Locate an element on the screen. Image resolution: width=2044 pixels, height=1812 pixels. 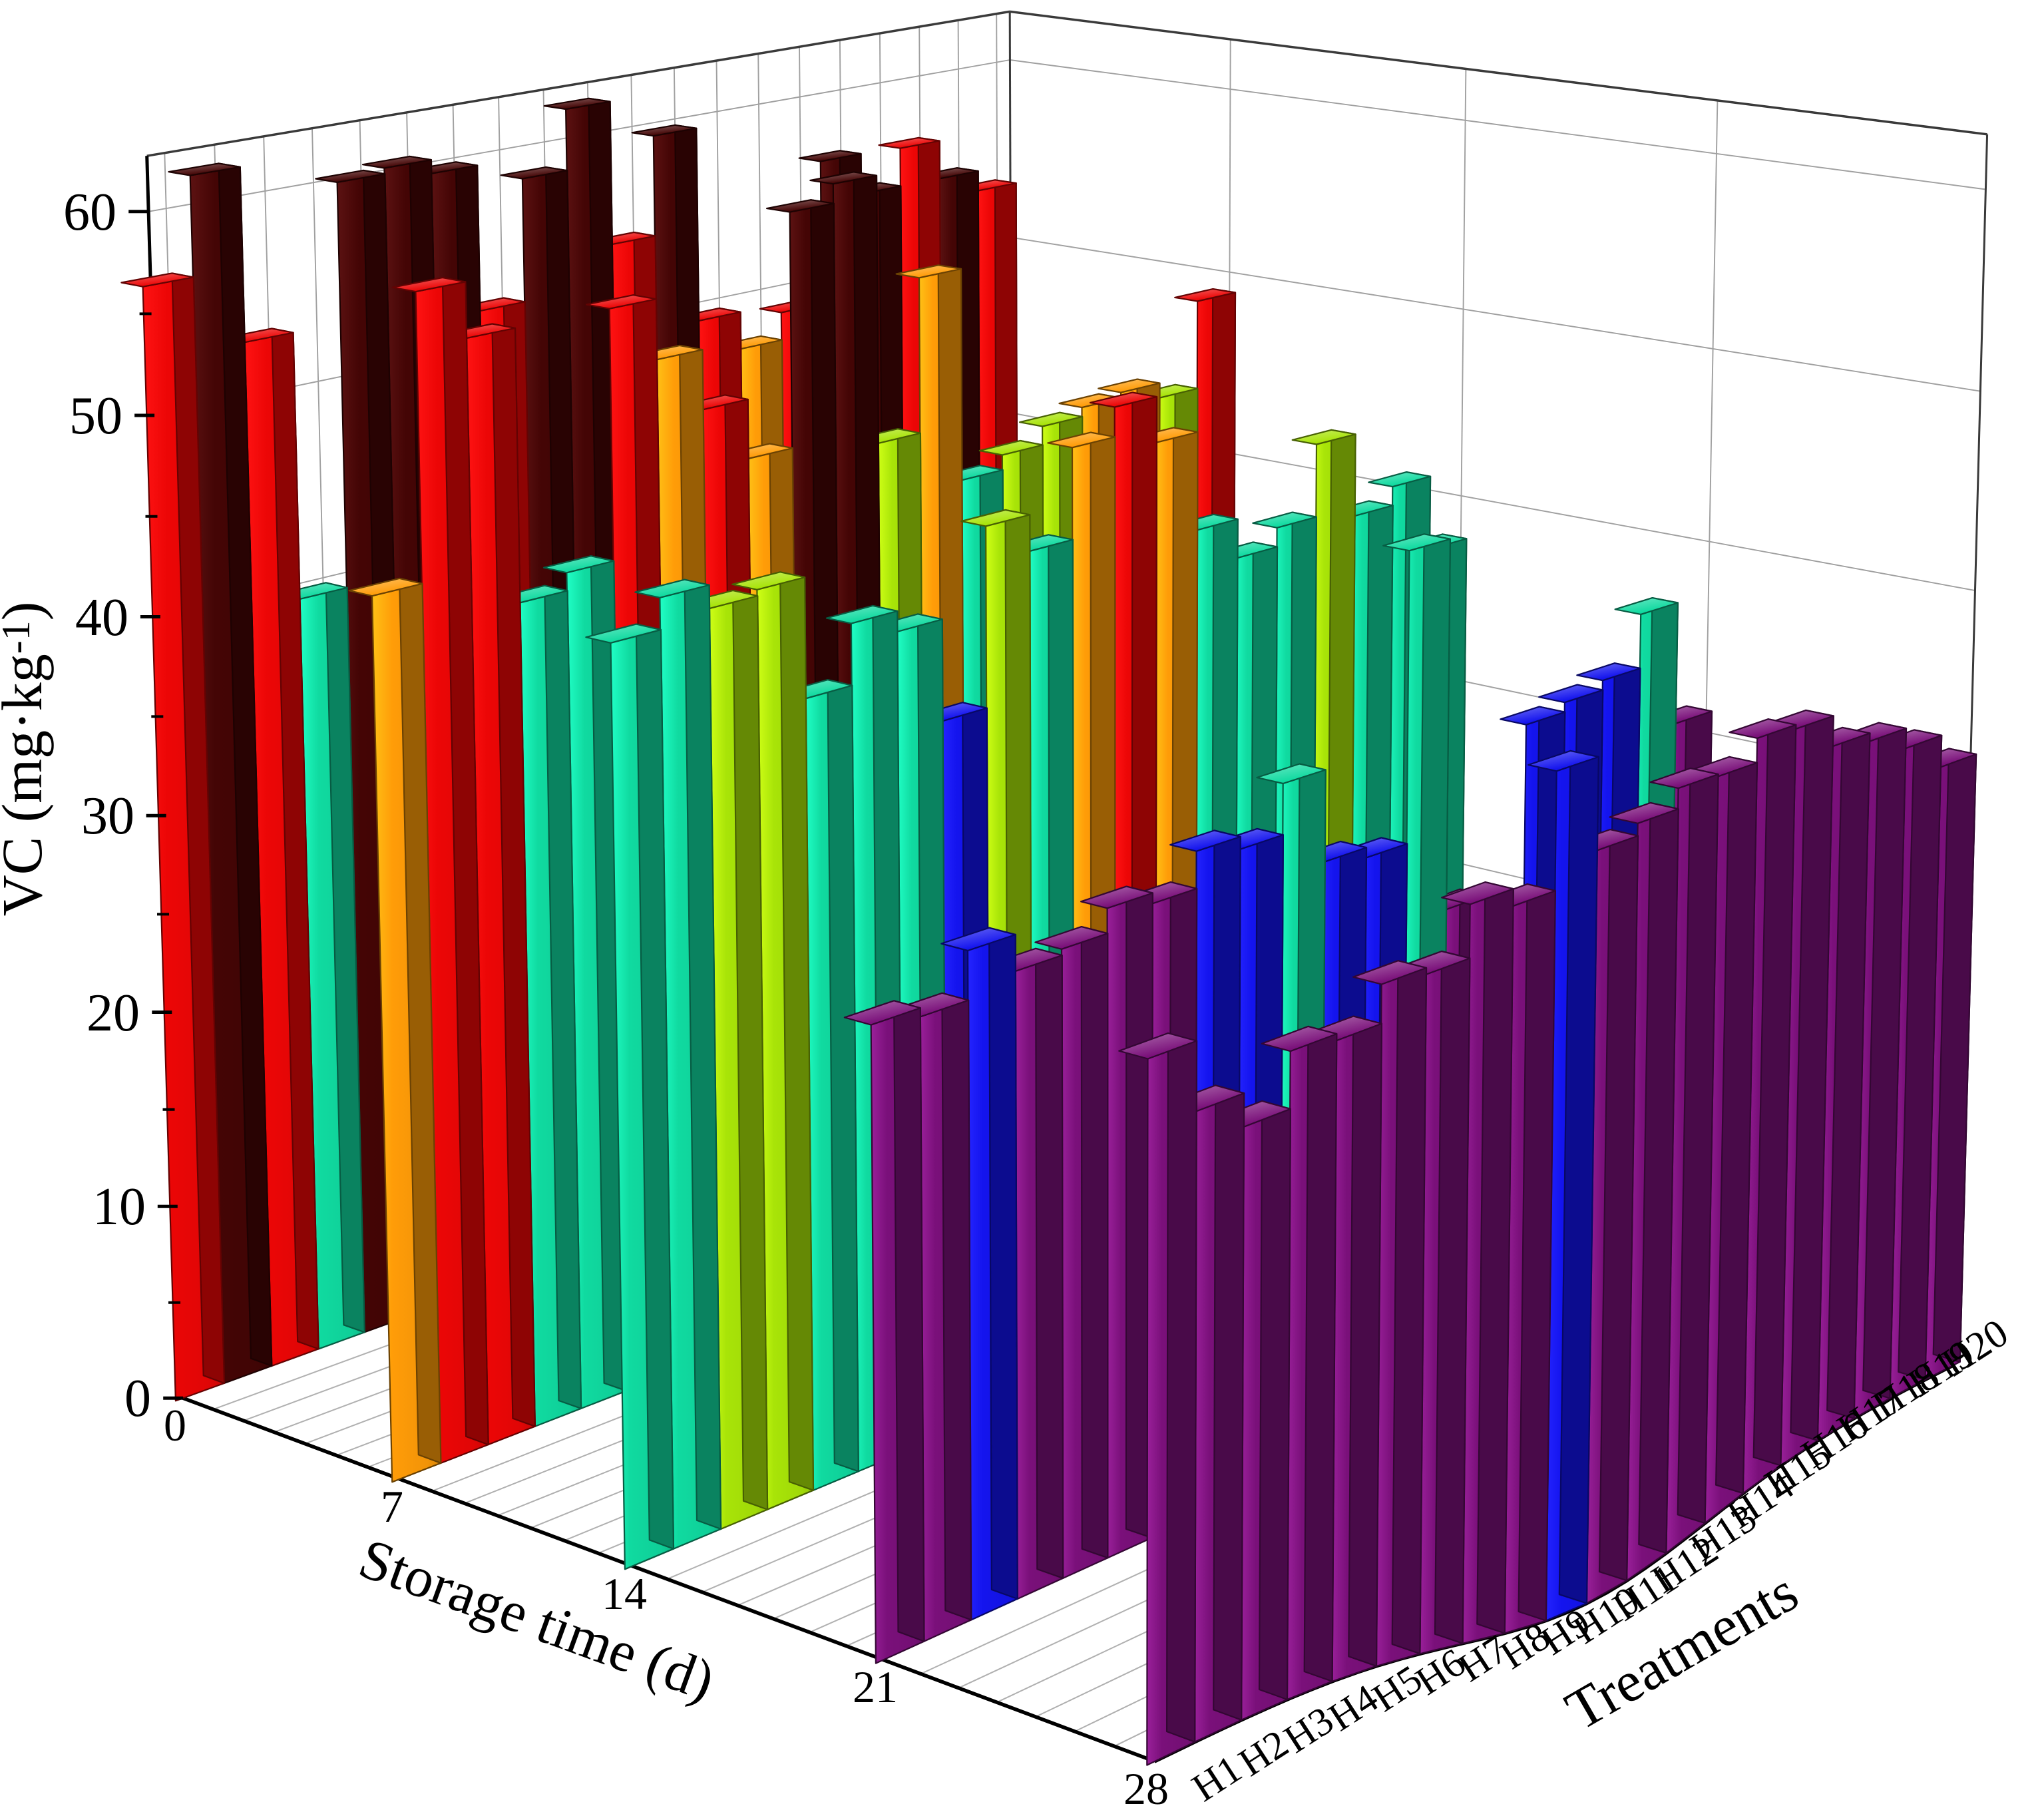
svg-text: VC (mg·kg-1) is located at coordinates (27, 759).